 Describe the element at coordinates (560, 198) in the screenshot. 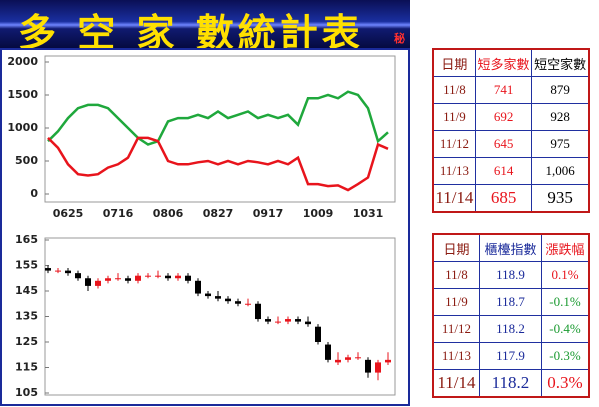

I see `table-cell: 935` at that location.